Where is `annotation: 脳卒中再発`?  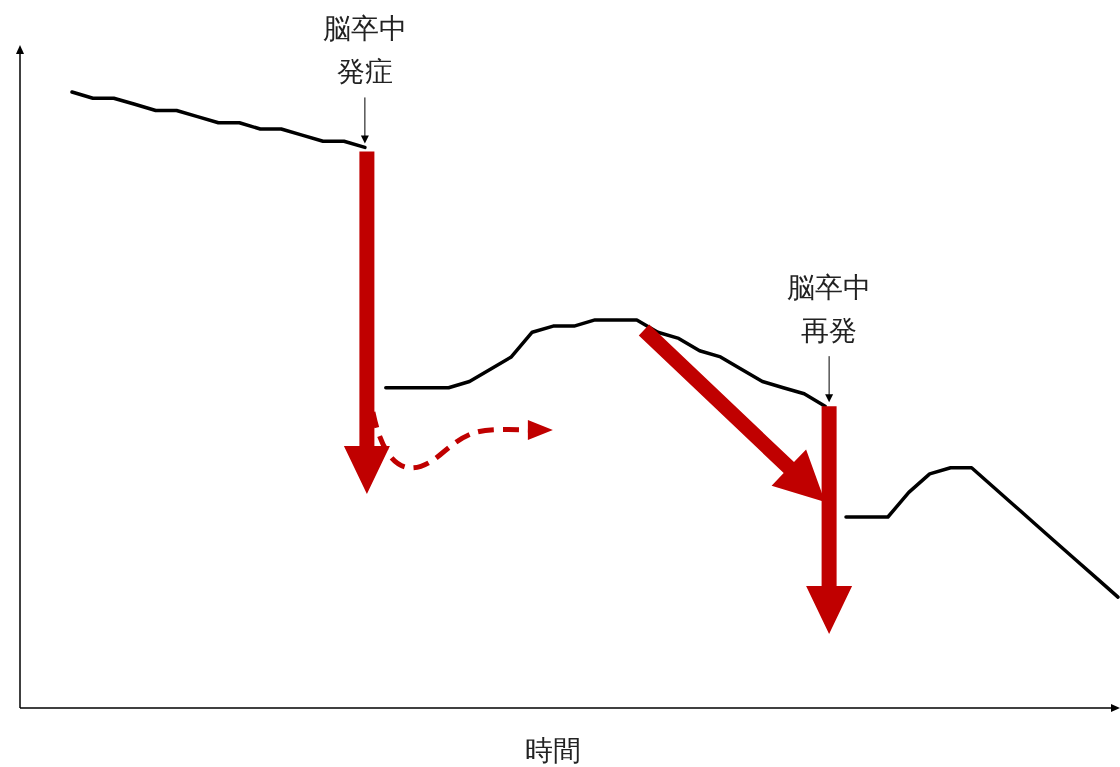
annotation: 脳卒中再発 is located at coordinates (829, 309).